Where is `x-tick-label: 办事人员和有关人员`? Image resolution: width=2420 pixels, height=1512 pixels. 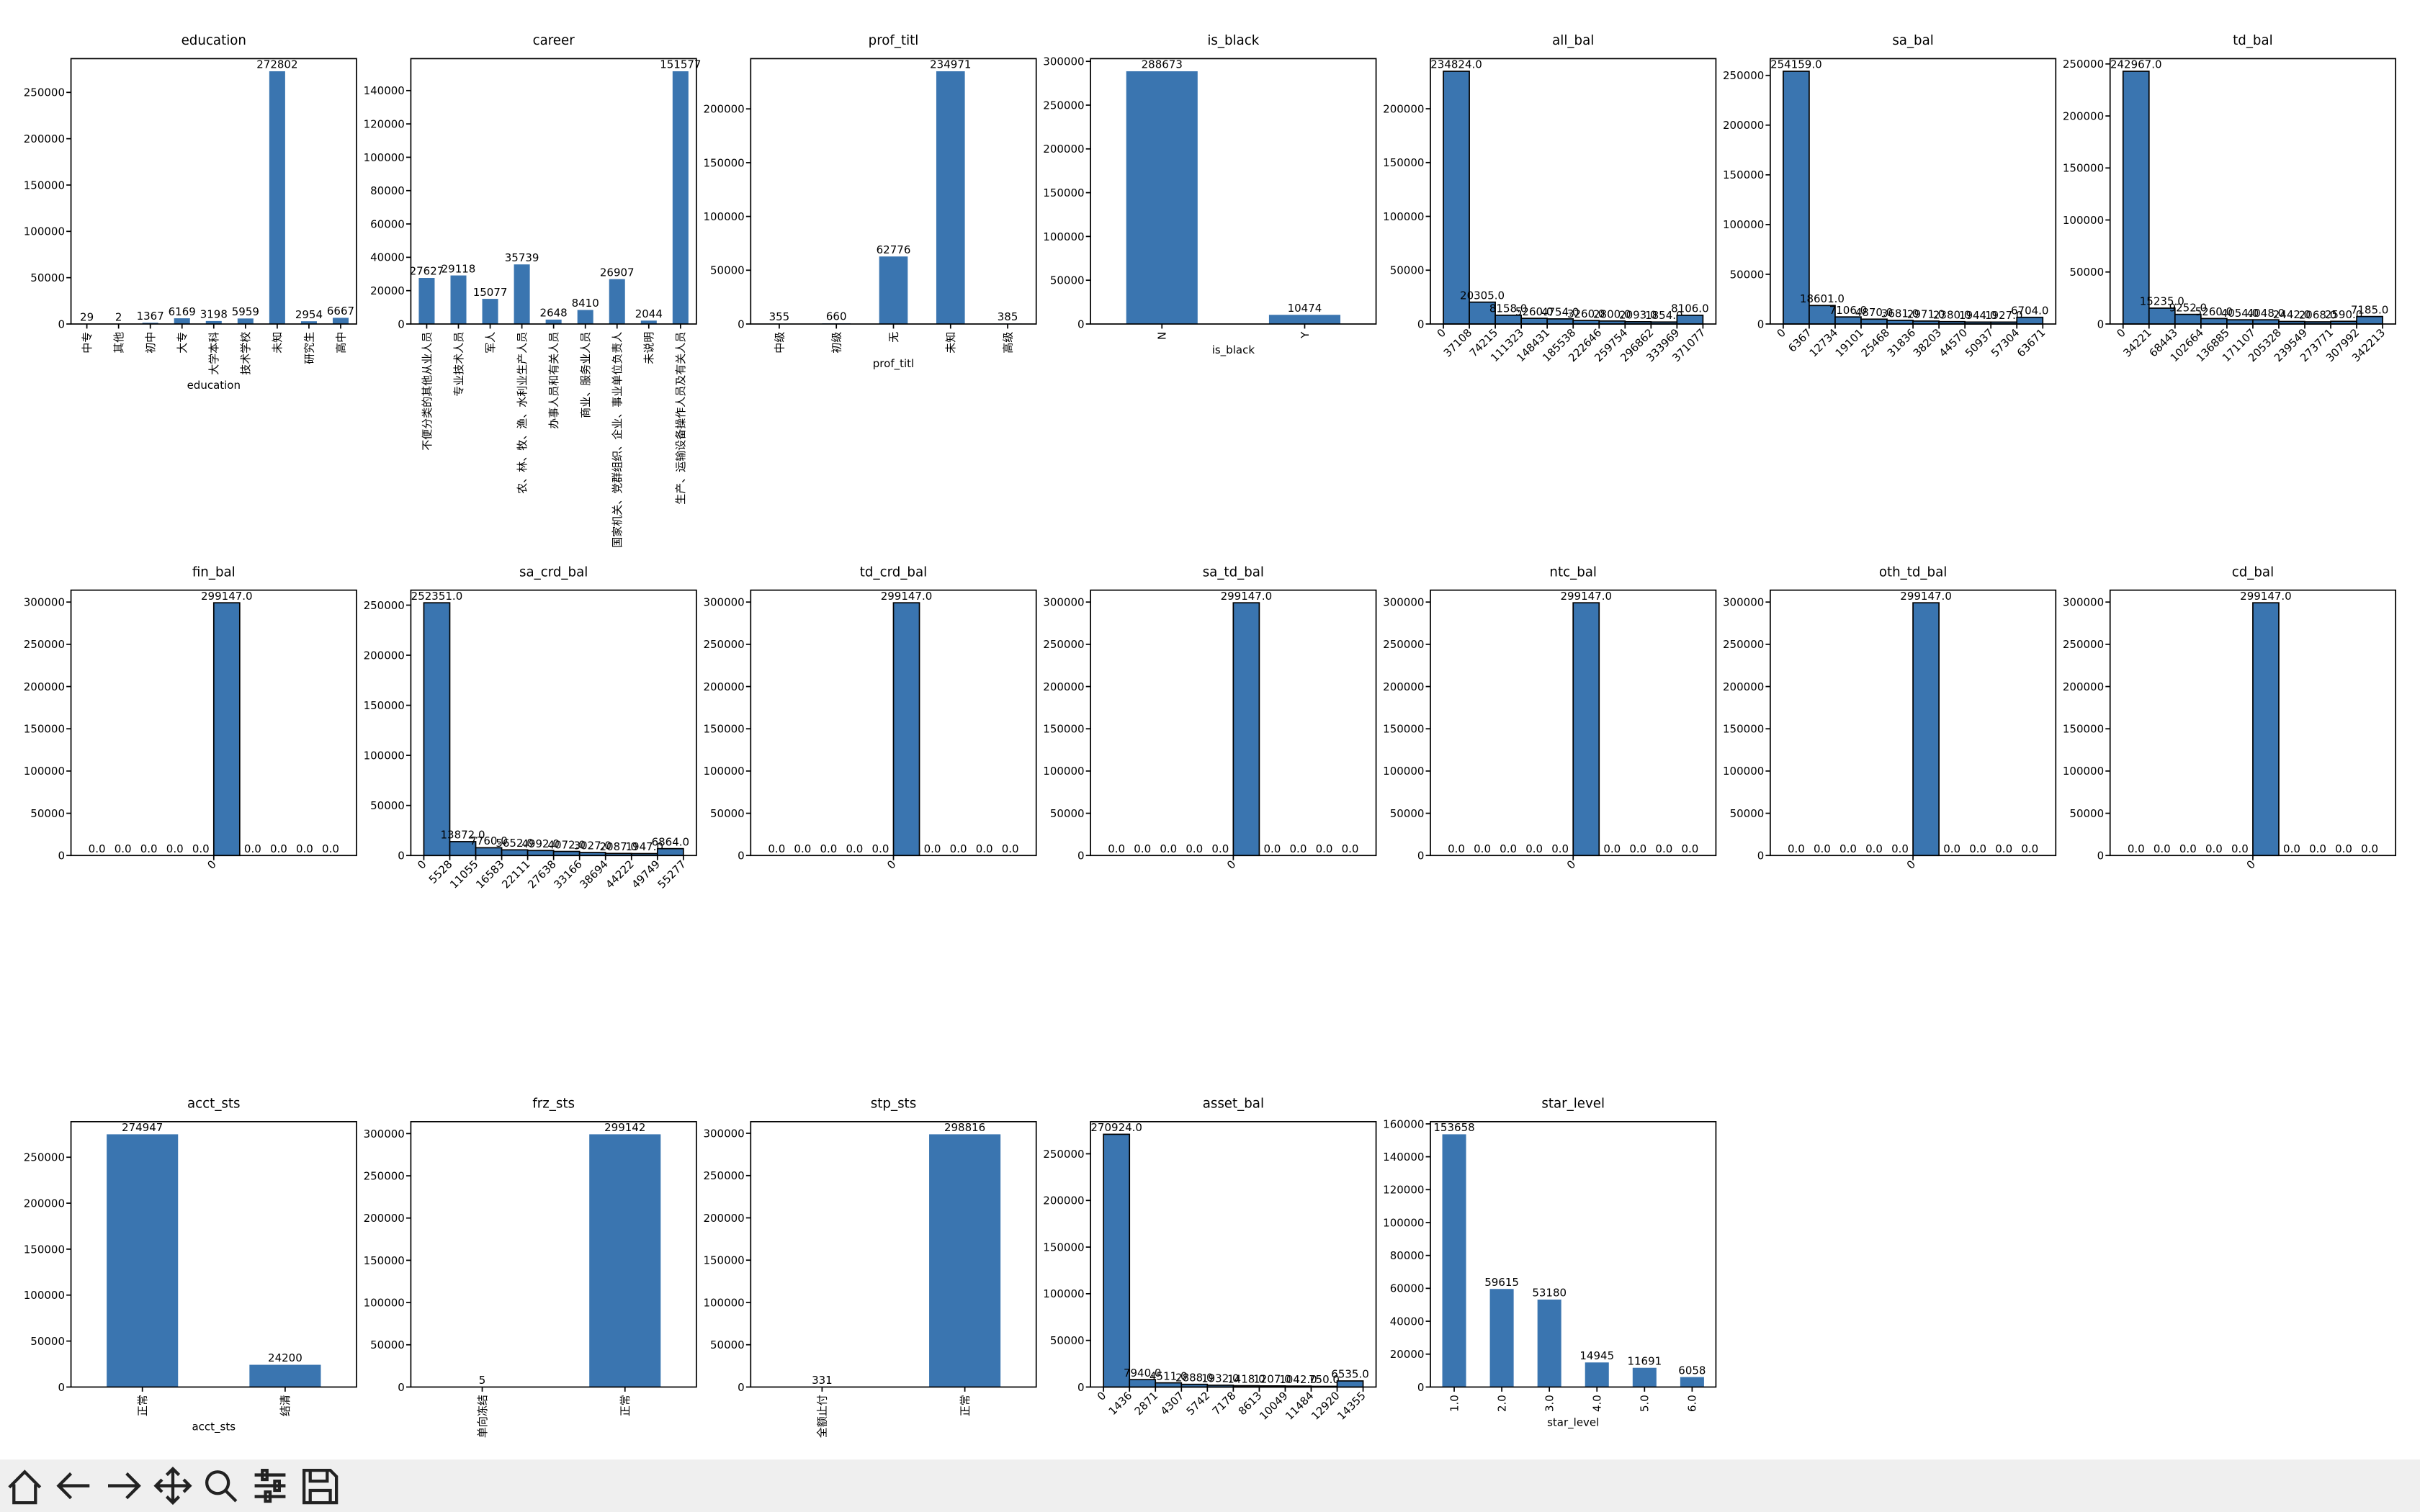
x-tick-label: 办事人员和有关人员 is located at coordinates (553, 380).